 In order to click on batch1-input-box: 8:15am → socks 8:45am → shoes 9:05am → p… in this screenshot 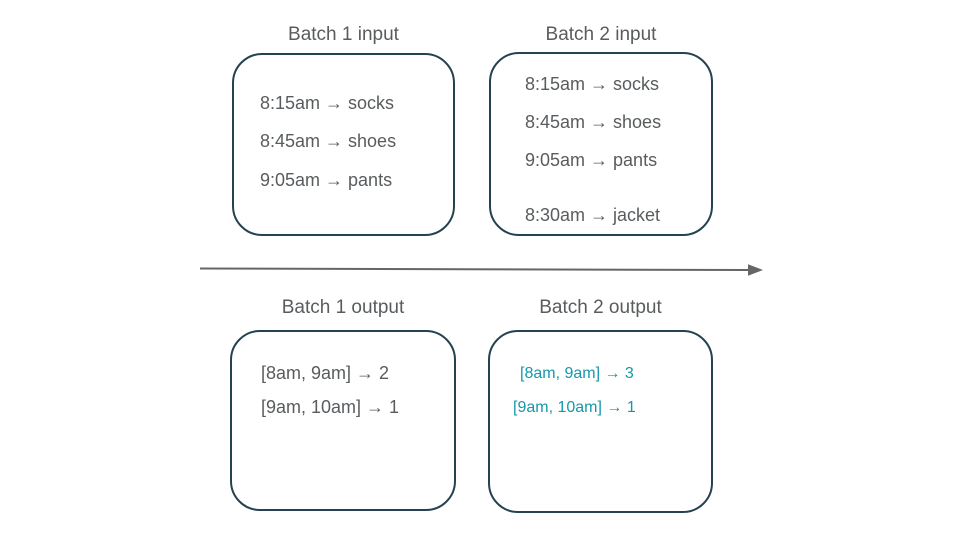, I will do `click(343, 144)`.